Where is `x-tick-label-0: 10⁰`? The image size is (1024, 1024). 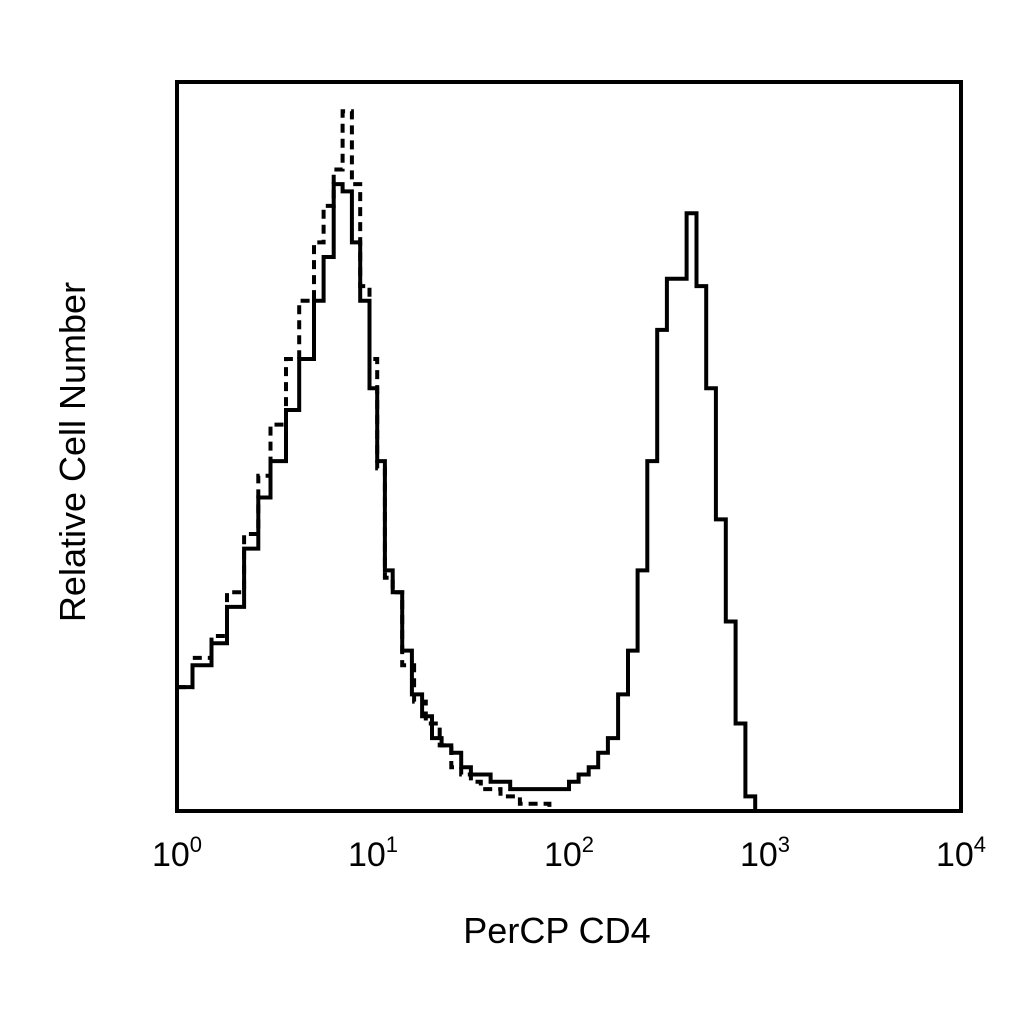
x-tick-label-0: 10⁰ is located at coordinates (177, 853).